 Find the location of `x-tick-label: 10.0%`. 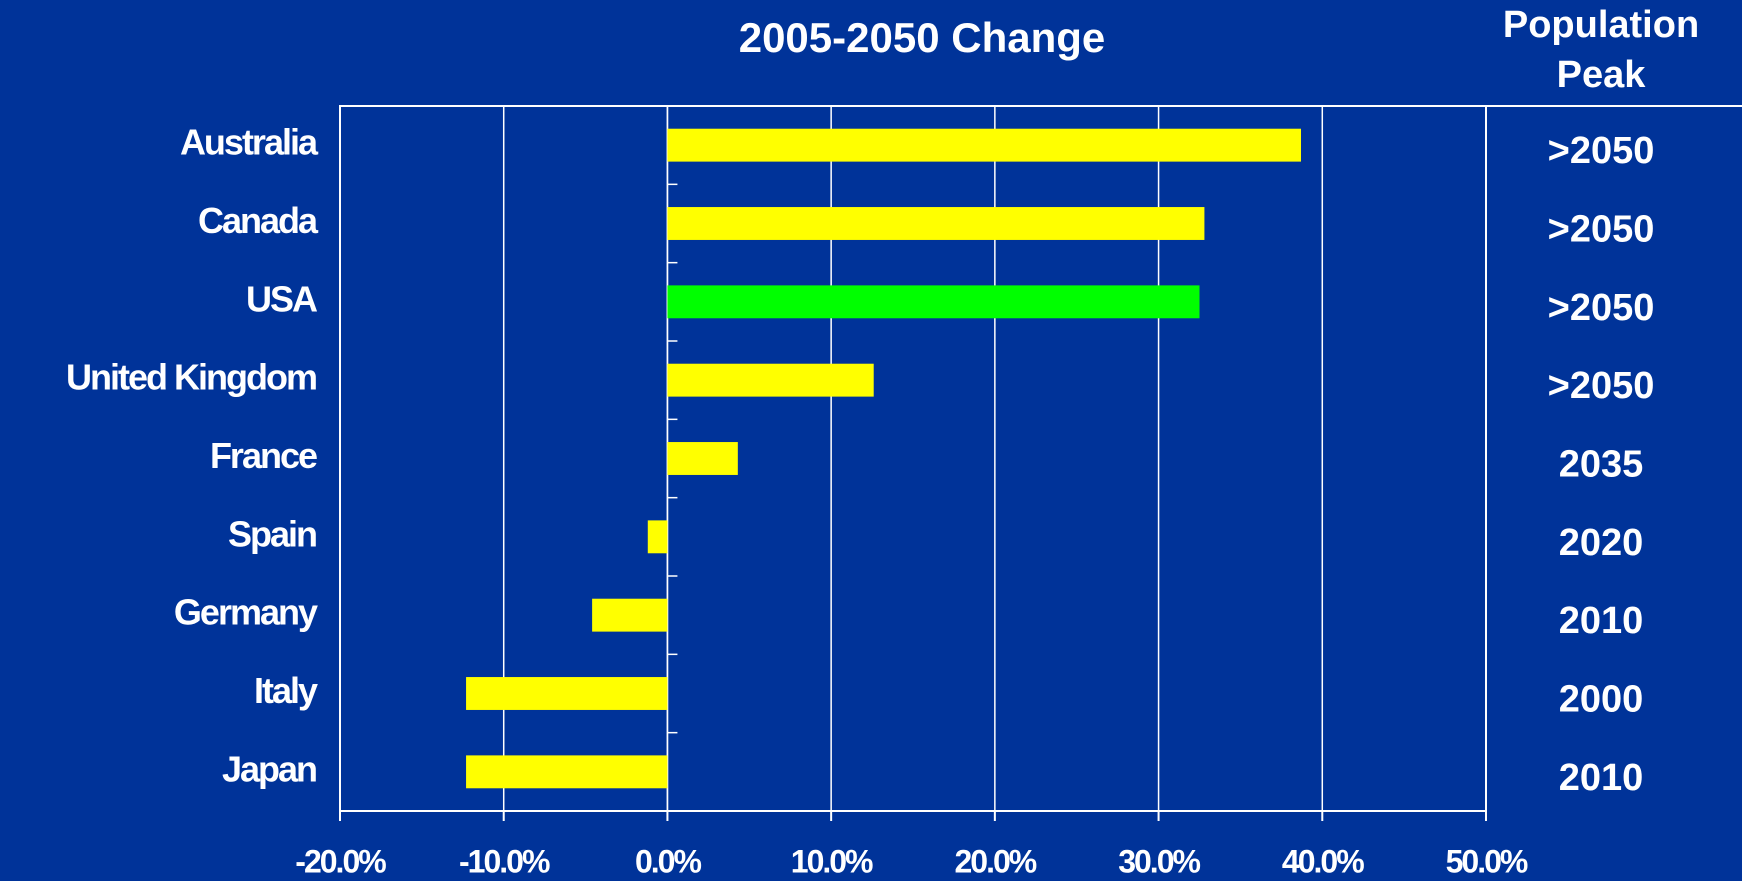

x-tick-label: 10.0% is located at coordinates (832, 861).